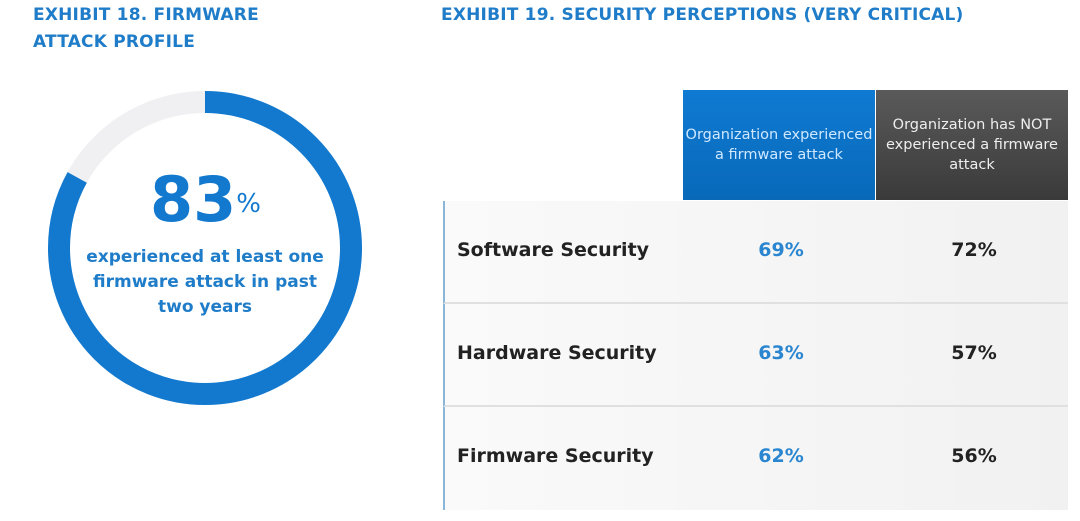  I want to click on donut-value: 83%, so click(205, 199).